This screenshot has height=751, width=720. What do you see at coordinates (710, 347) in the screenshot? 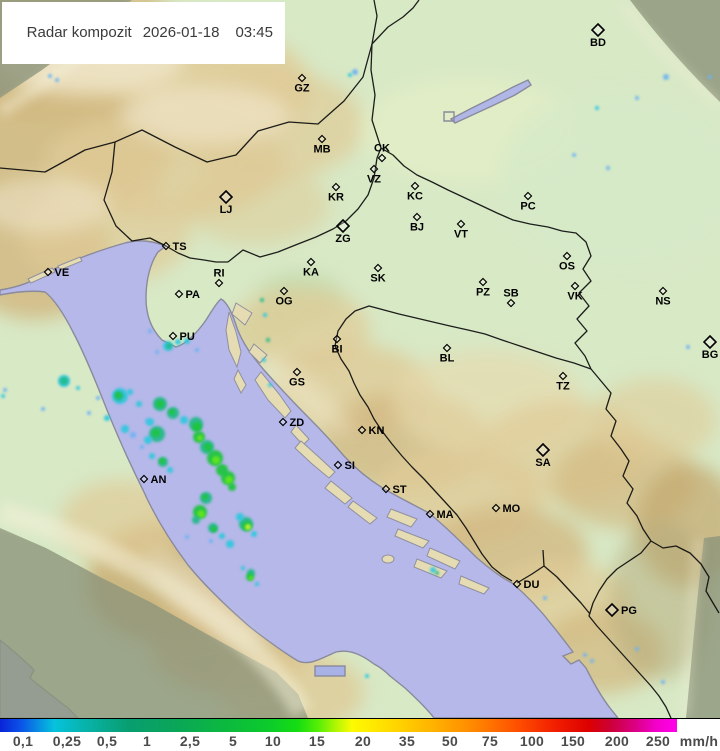
I see `station-BG: BG` at bounding box center [710, 347].